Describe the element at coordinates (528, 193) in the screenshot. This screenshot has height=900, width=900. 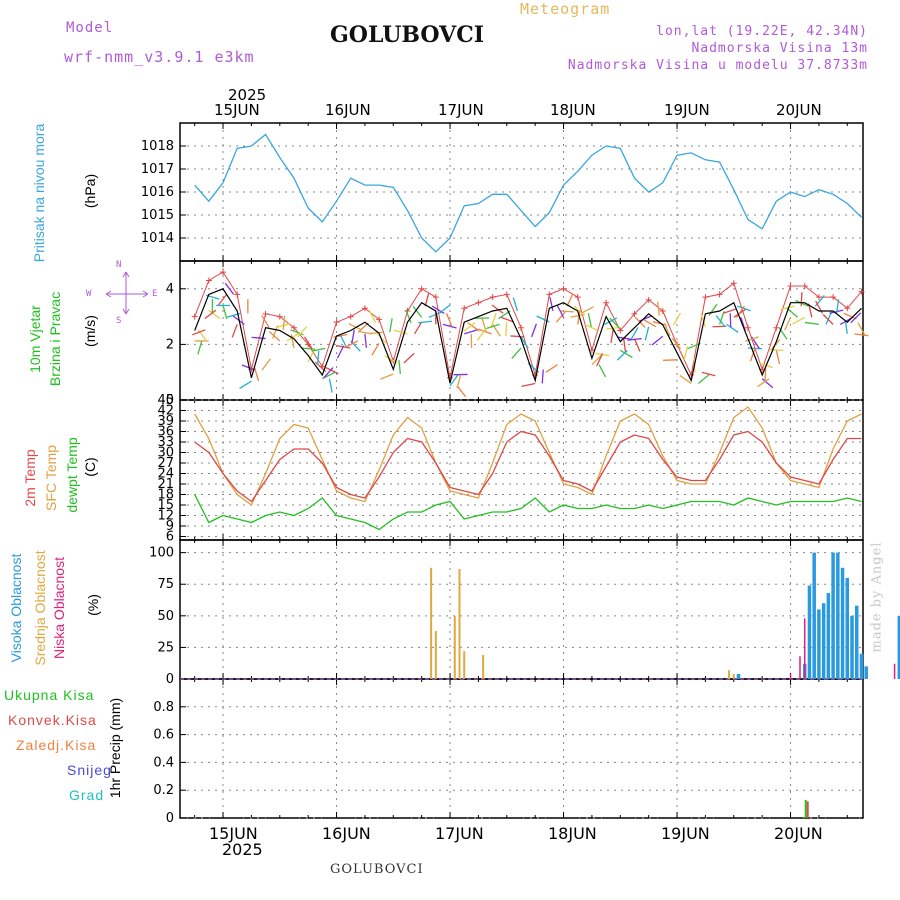
I see `pressure-line` at that location.